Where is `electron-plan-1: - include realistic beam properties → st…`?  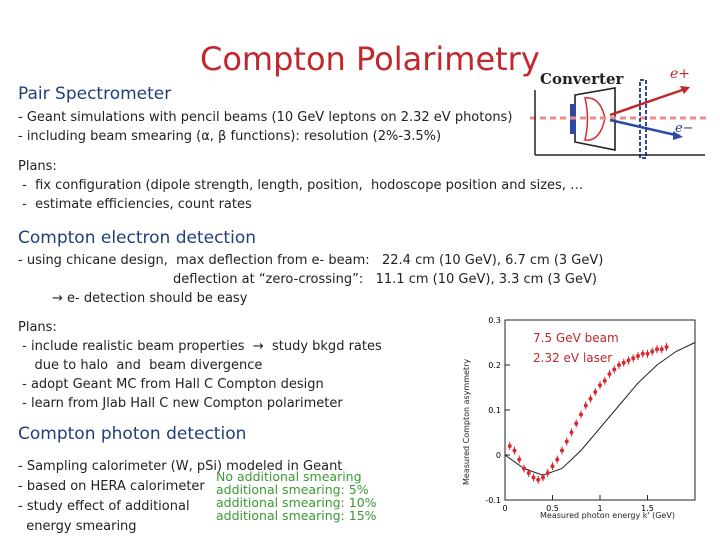 electron-plan-1: - include realistic beam properties → st… is located at coordinates (200, 346).